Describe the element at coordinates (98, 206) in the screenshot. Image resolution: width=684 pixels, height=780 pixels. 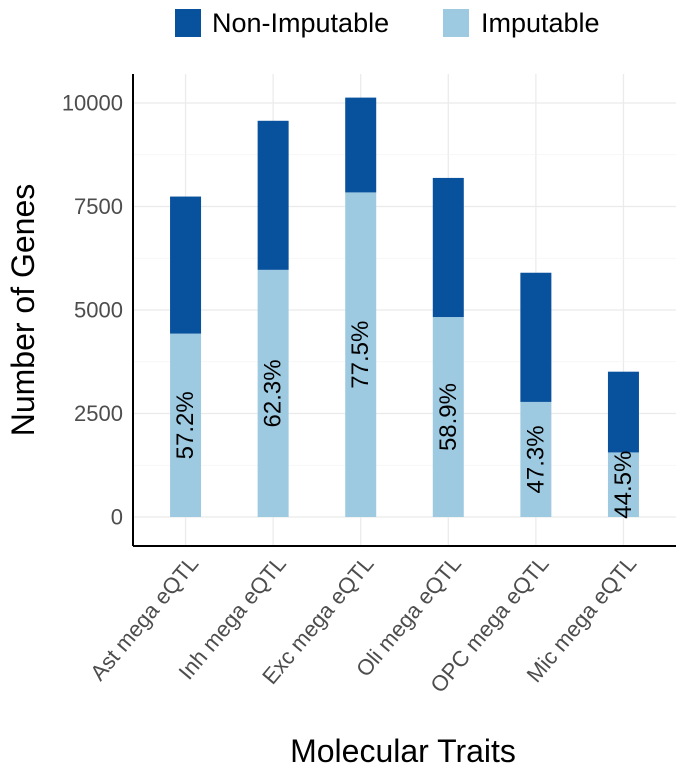
I see `y-tick-label: 7500` at that location.